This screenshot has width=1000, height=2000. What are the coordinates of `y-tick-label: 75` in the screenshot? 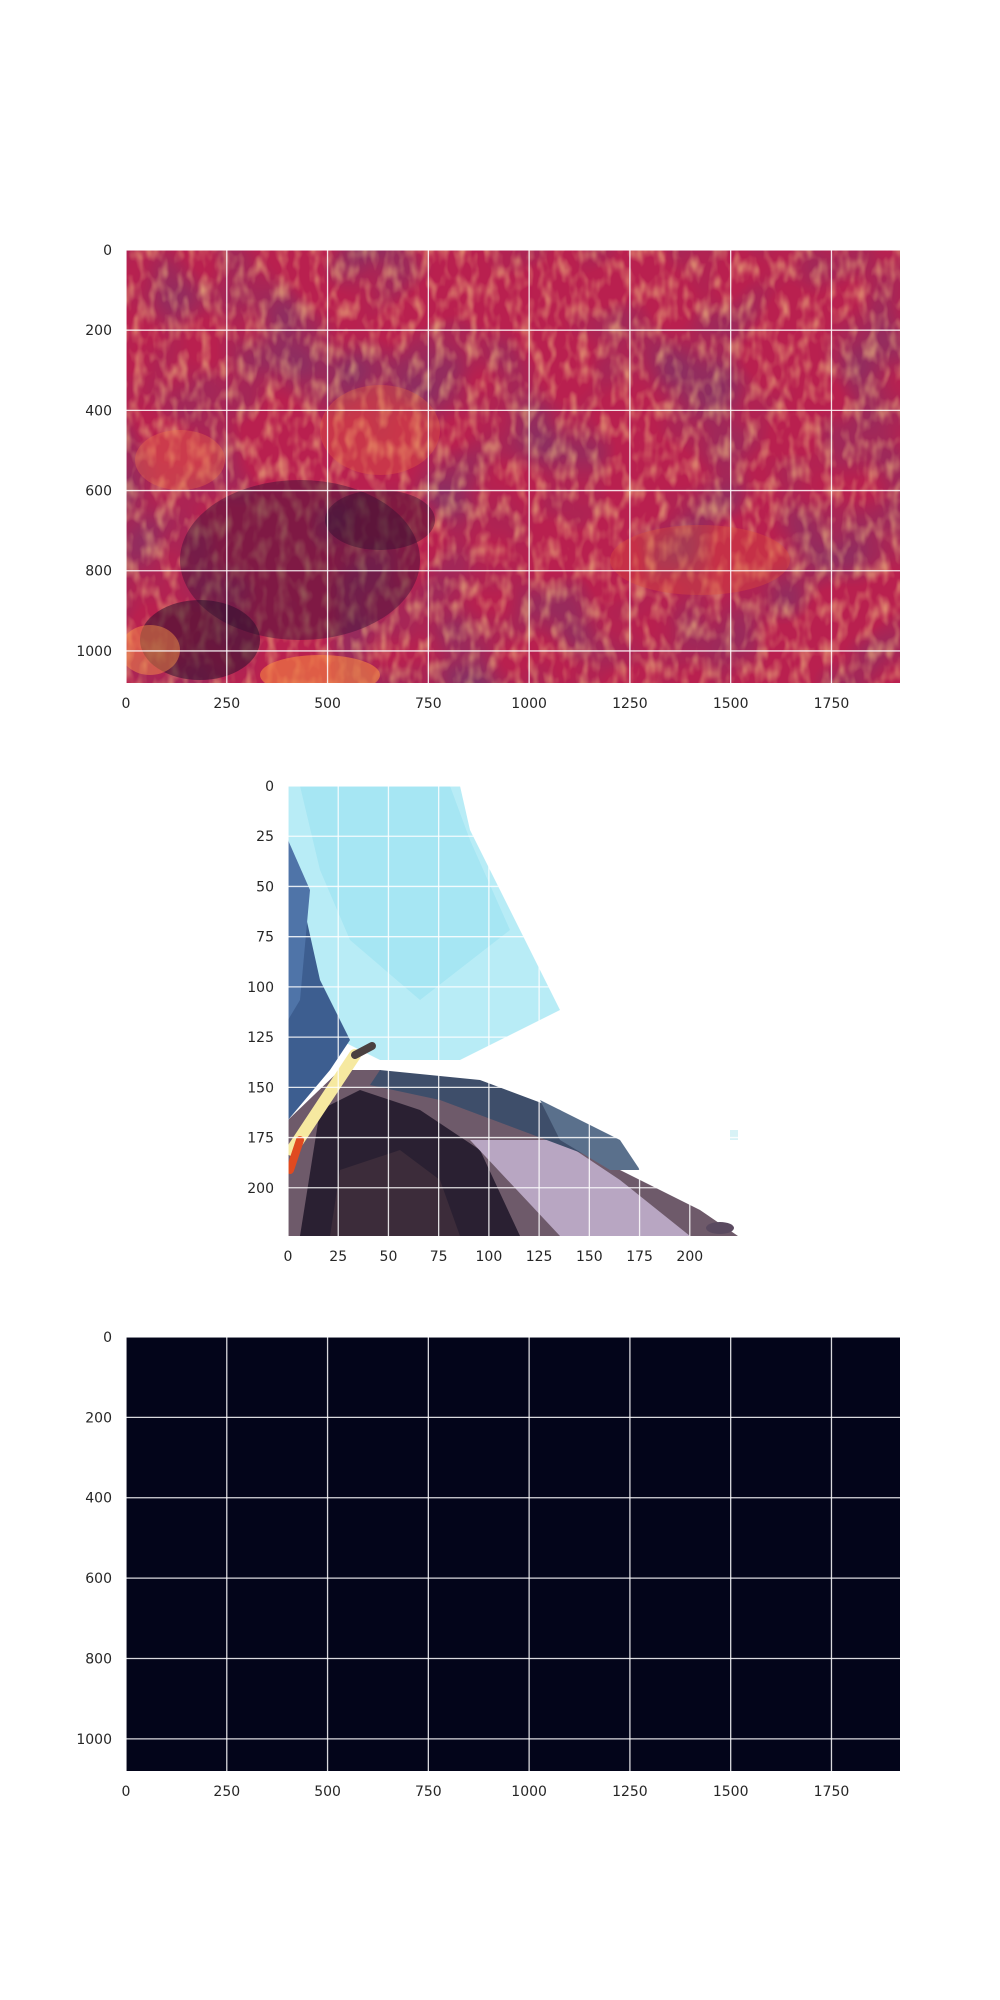 It's located at (265, 938).